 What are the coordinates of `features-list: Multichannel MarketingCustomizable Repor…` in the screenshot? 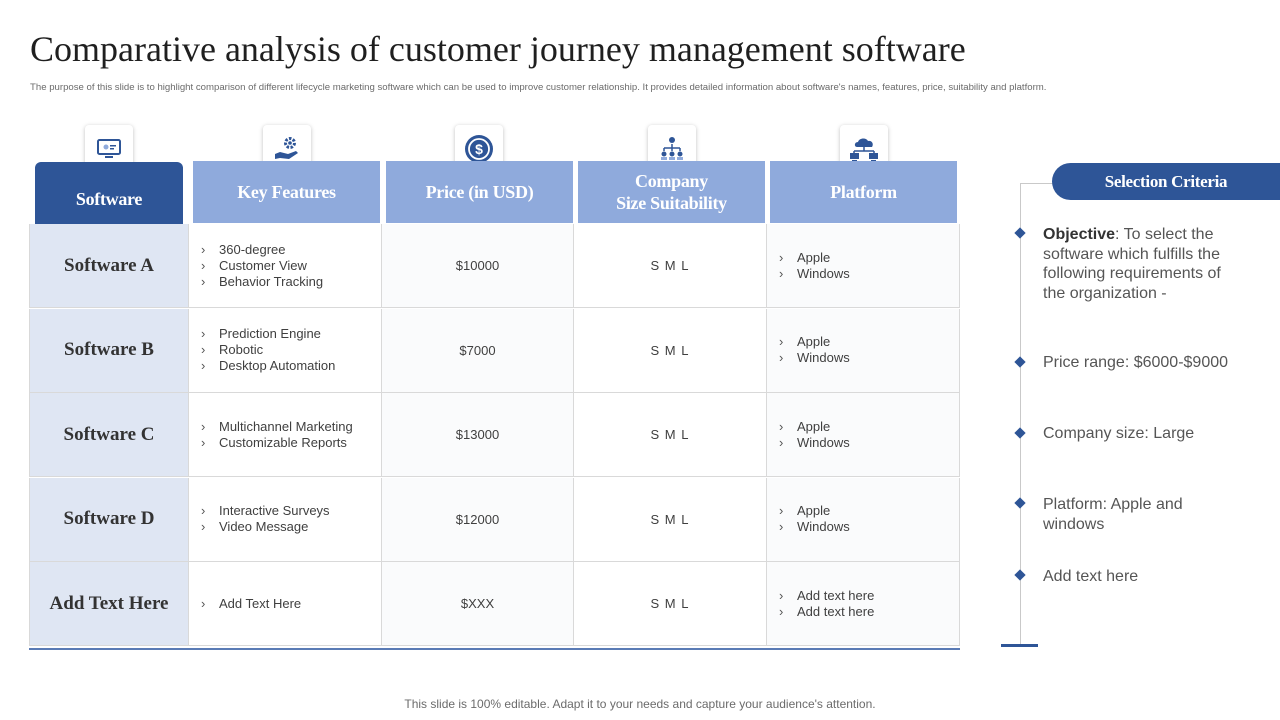 It's located at (271, 435).